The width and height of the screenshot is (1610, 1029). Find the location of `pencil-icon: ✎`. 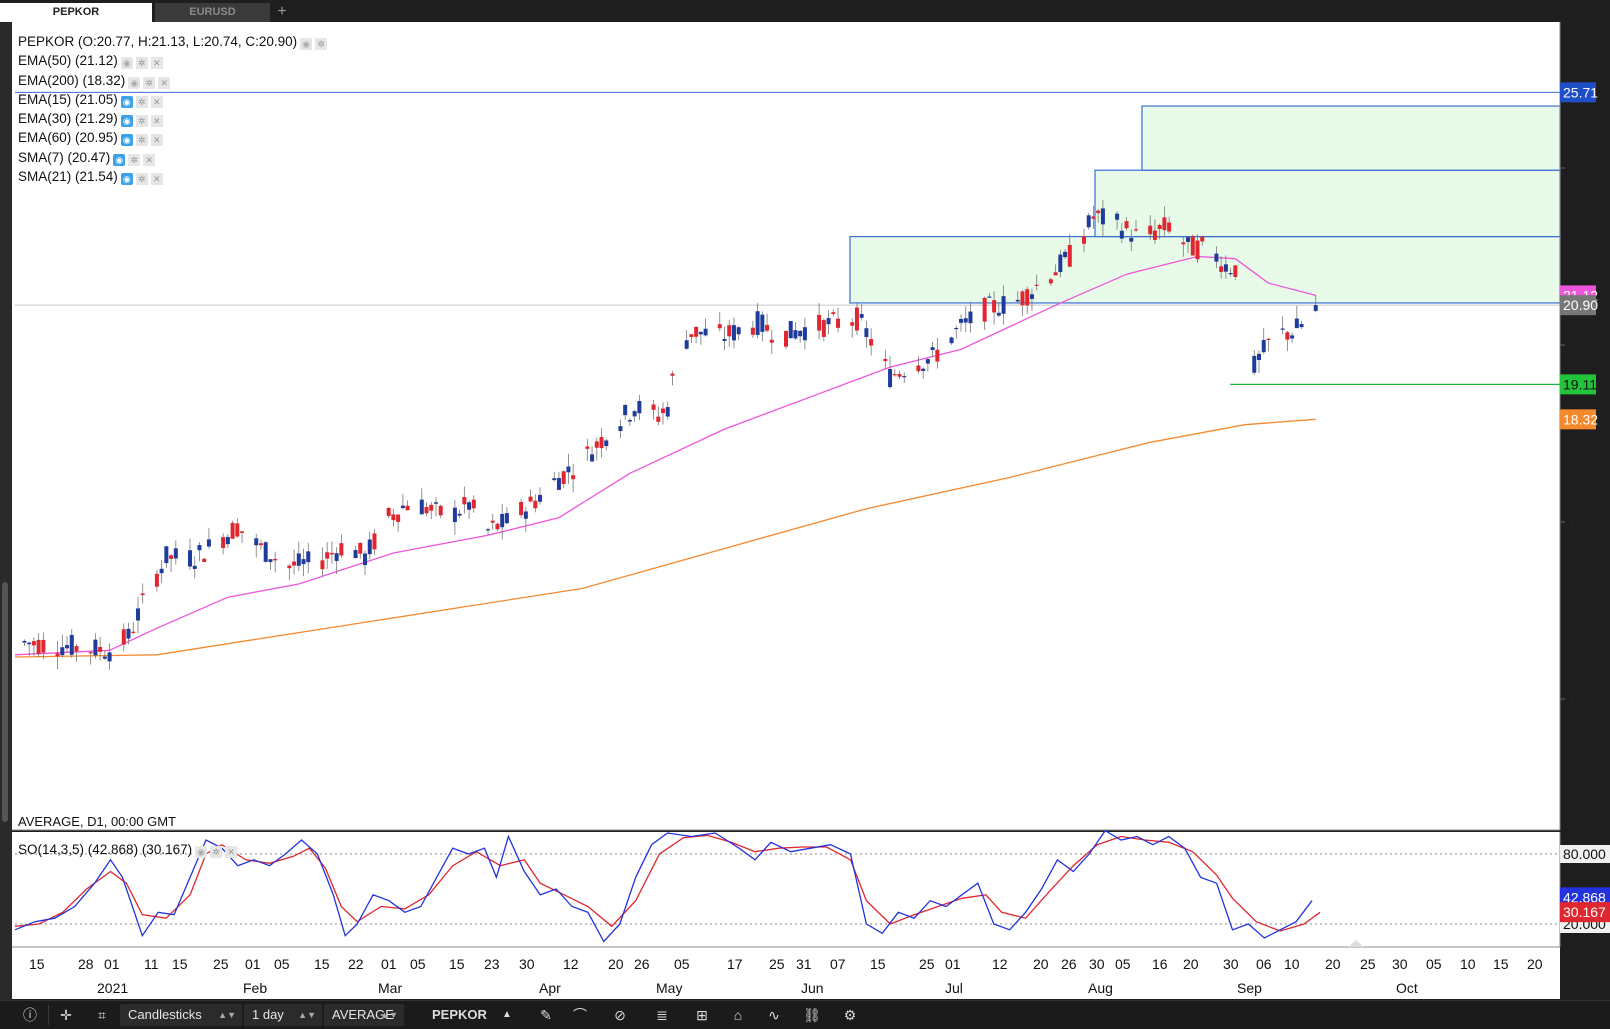

pencil-icon: ✎ is located at coordinates (546, 1015).